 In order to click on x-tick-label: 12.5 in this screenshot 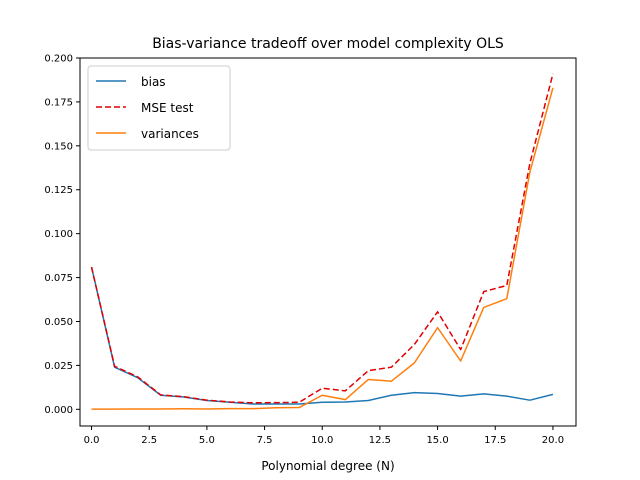, I will do `click(380, 440)`.